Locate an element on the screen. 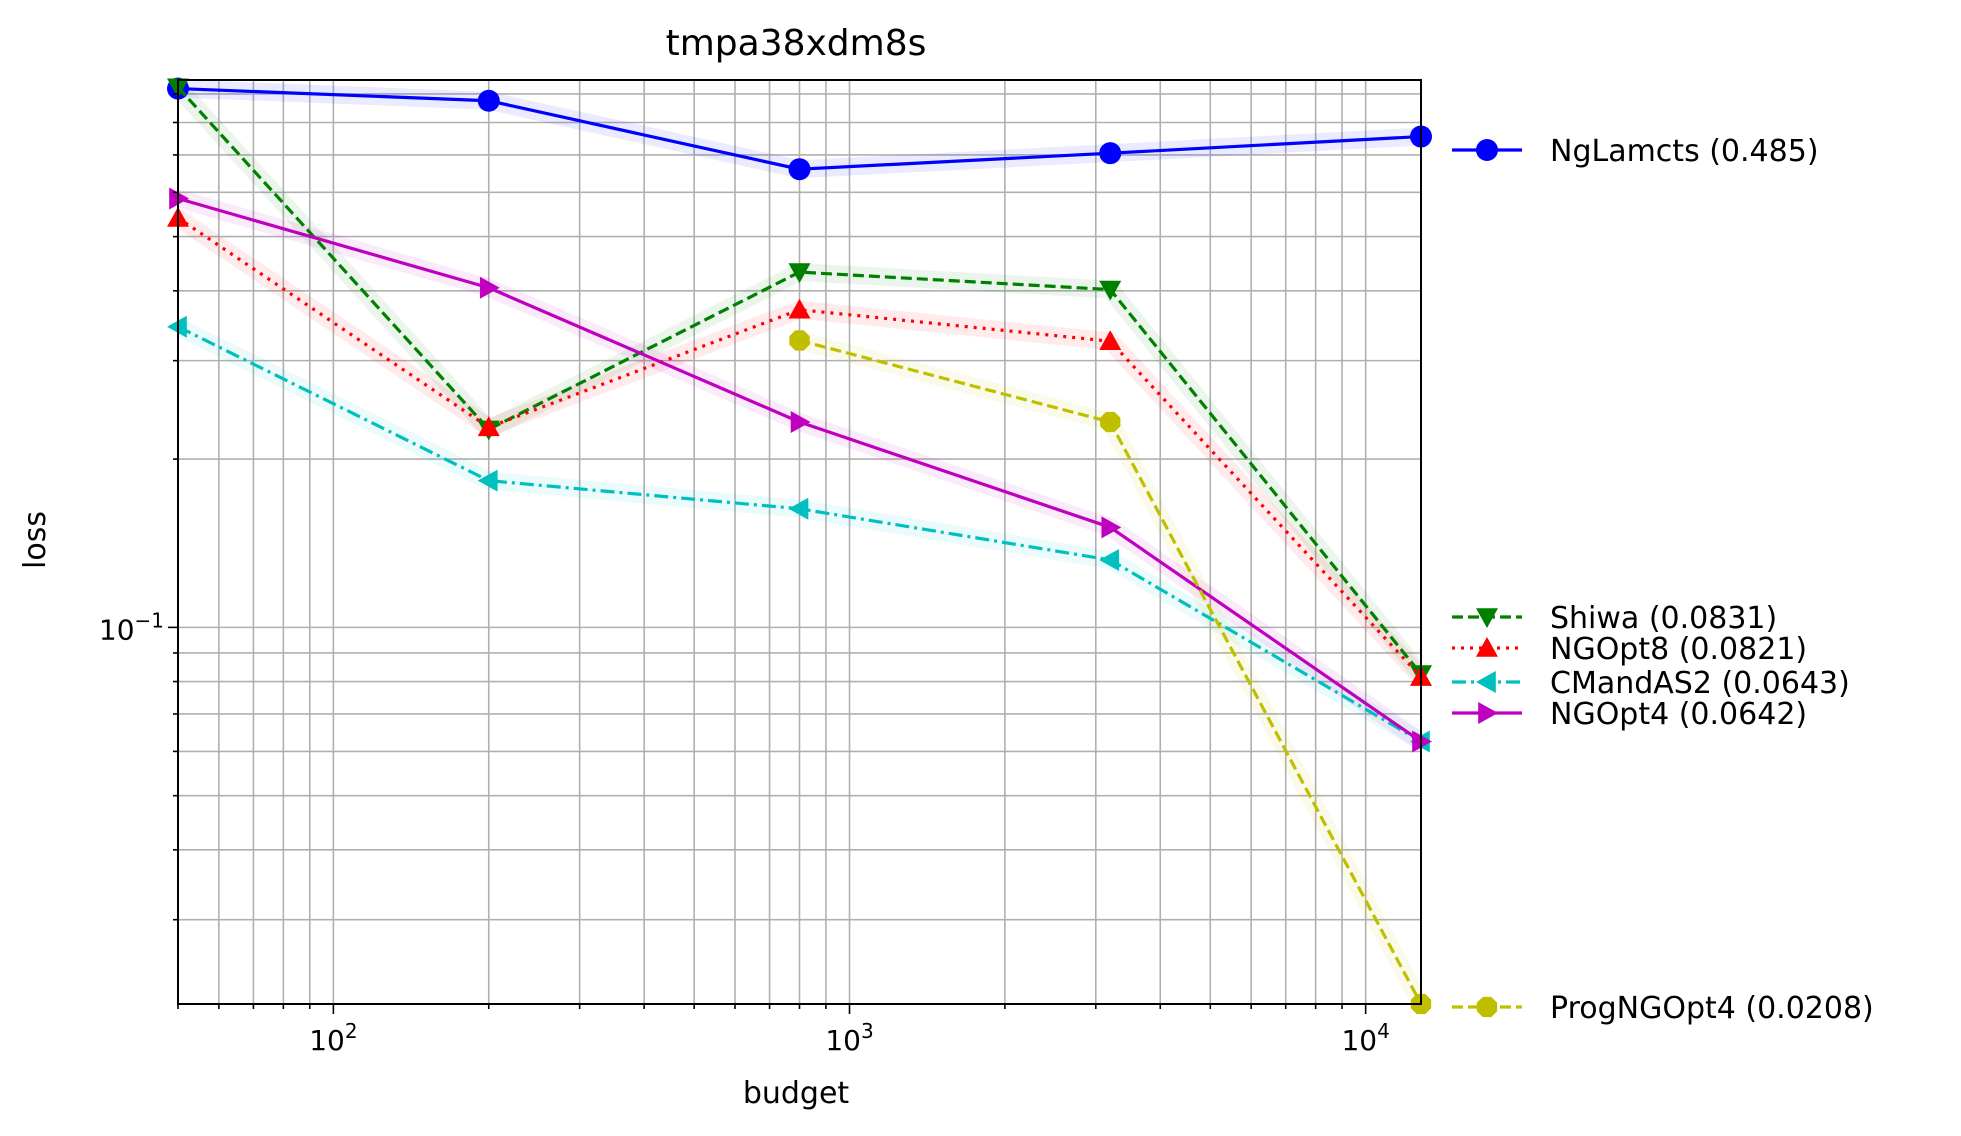 The image size is (1961, 1136). y-axis-label: loss is located at coordinates (35, 540).